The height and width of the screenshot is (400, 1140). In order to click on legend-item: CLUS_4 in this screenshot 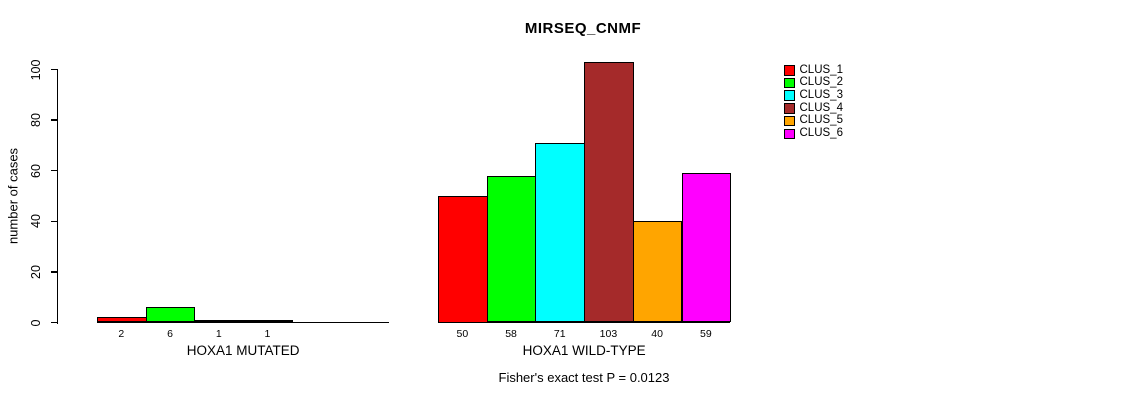, I will do `click(813, 108)`.